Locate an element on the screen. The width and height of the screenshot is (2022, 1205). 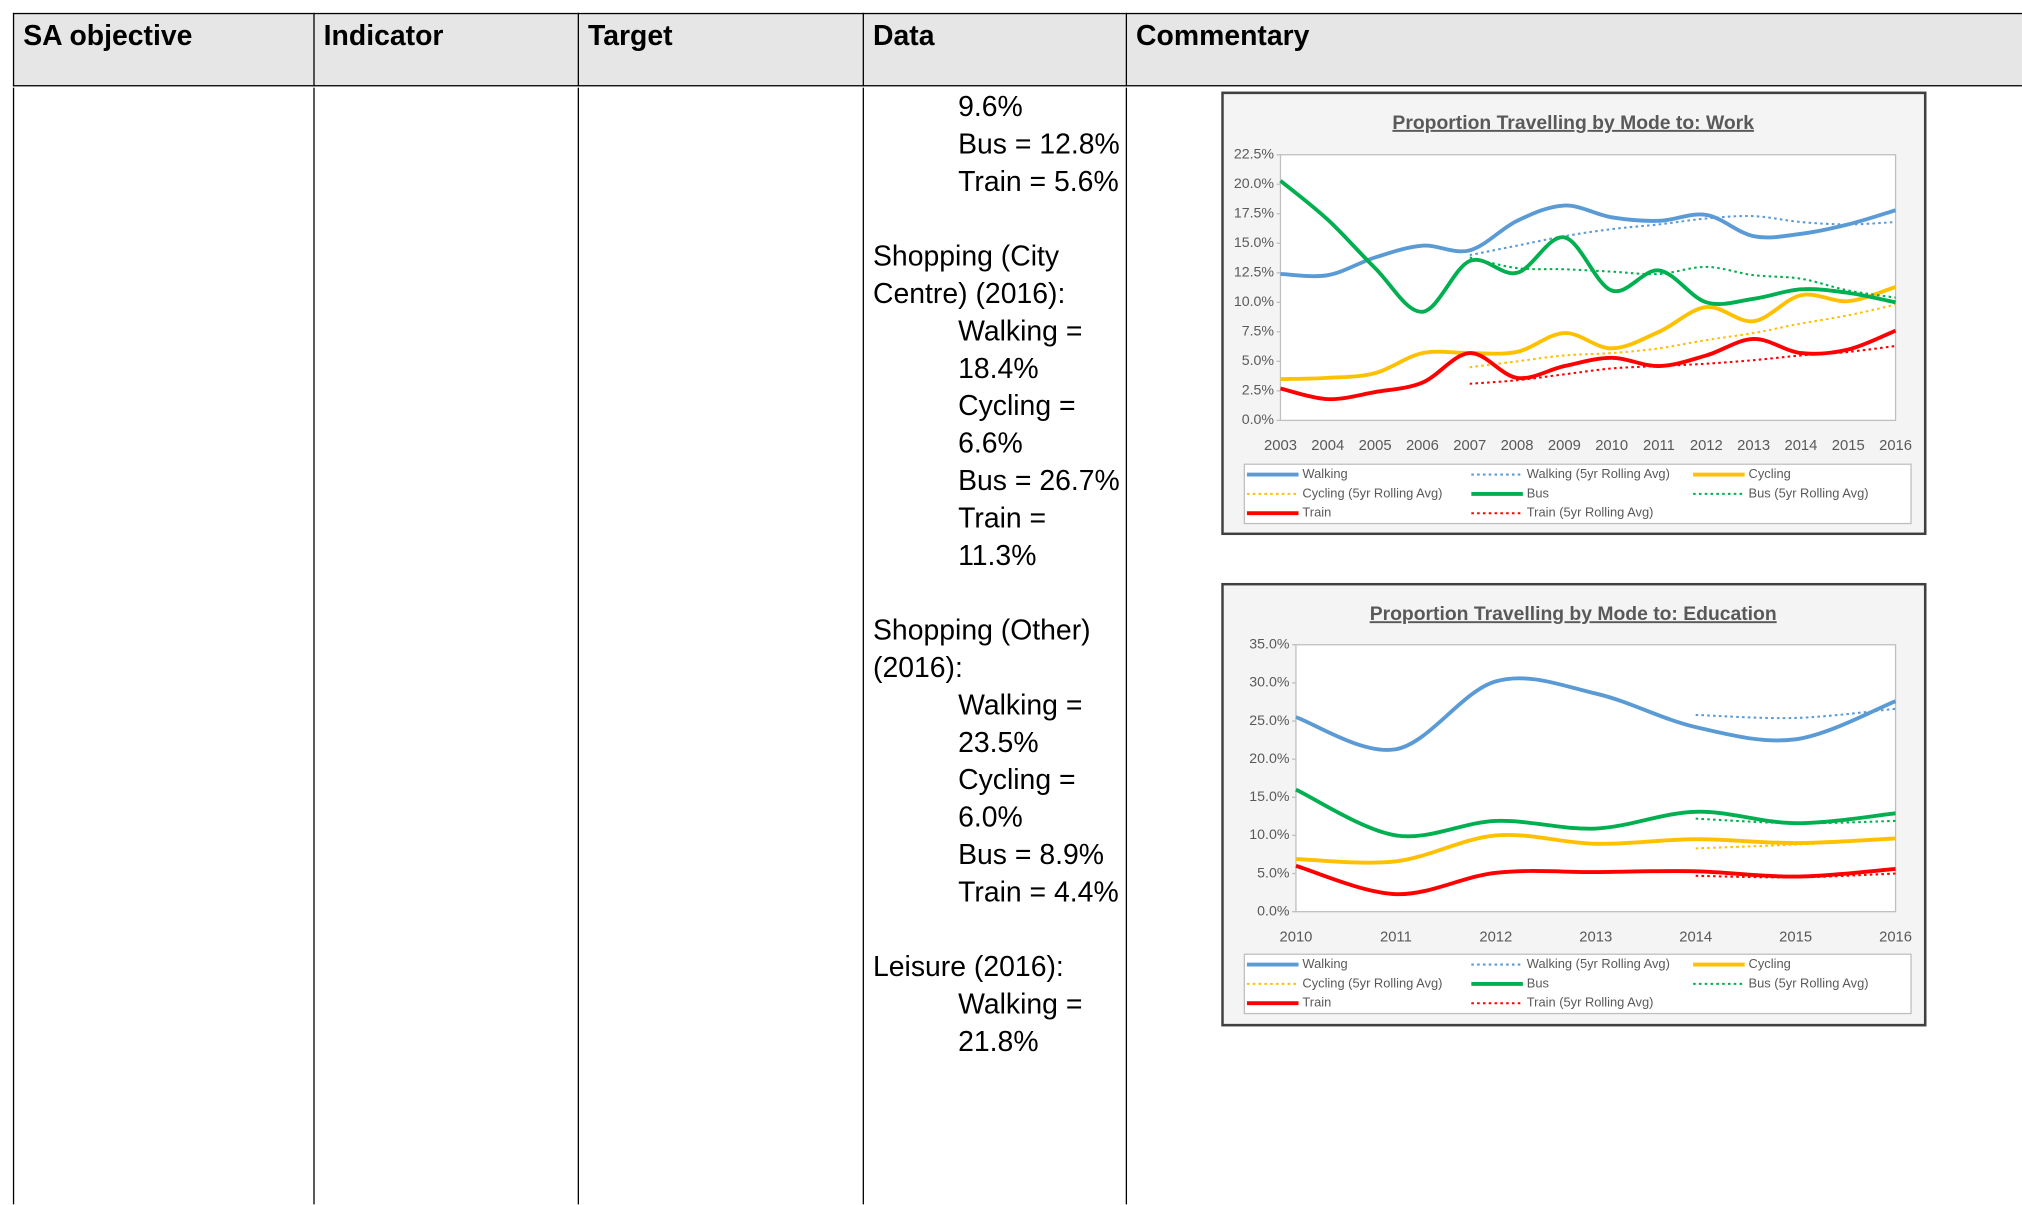
data-item: Train = 11.3% is located at coordinates (1002, 536).